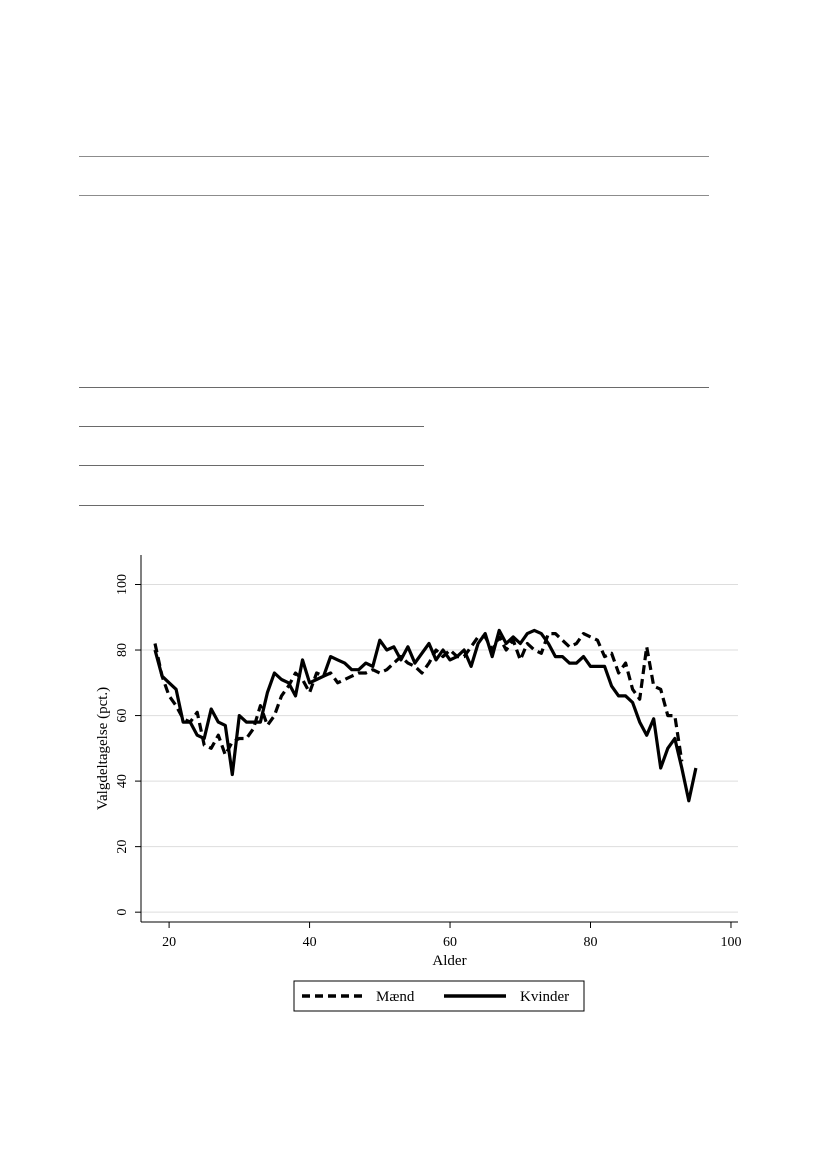 The height and width of the screenshot is (1169, 827). What do you see at coordinates (122, 912) in the screenshot?
I see `y-tick-label-0: 0` at bounding box center [122, 912].